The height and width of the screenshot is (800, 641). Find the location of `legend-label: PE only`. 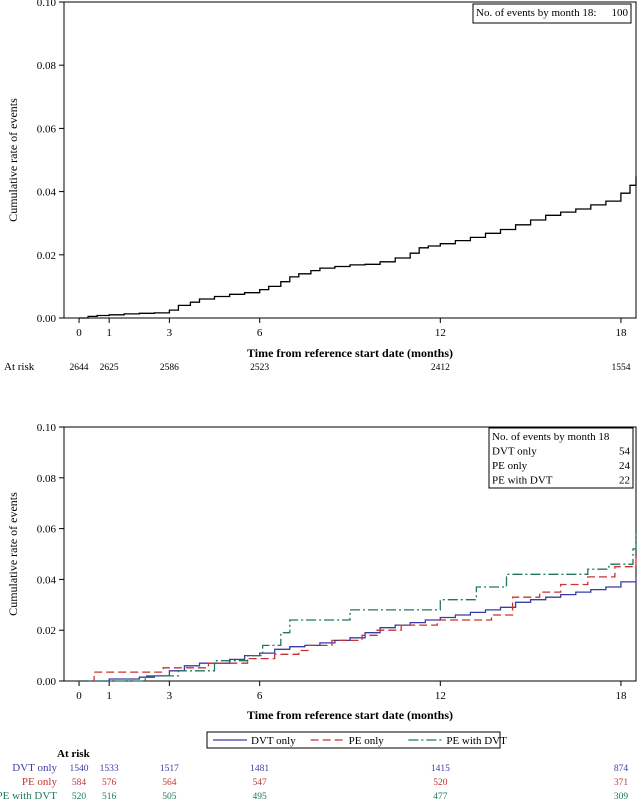

legend-label: PE only is located at coordinates (367, 741).